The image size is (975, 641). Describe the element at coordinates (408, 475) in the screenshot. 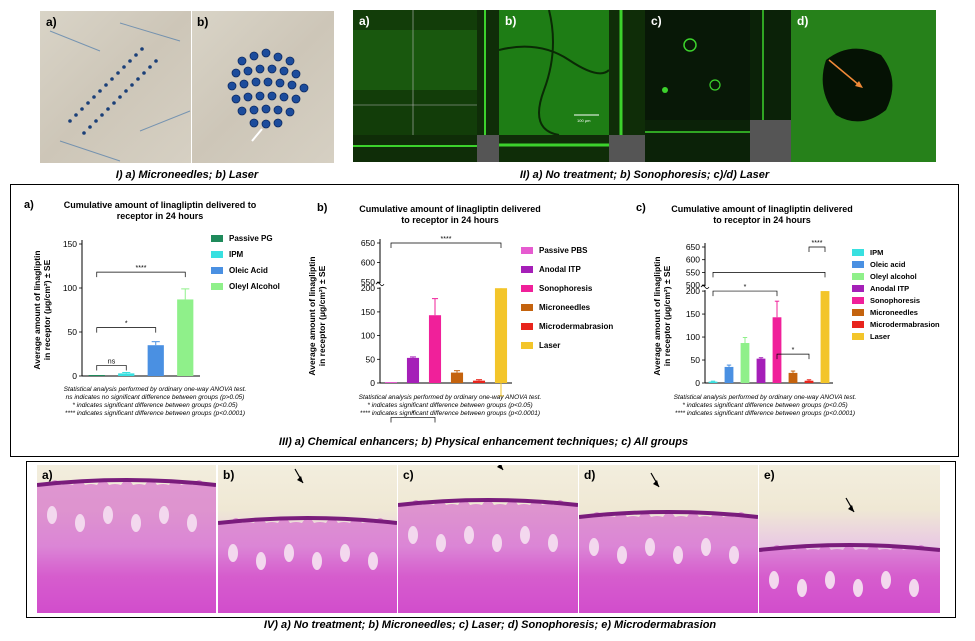

I see `panel-IV-label-3: c)` at that location.